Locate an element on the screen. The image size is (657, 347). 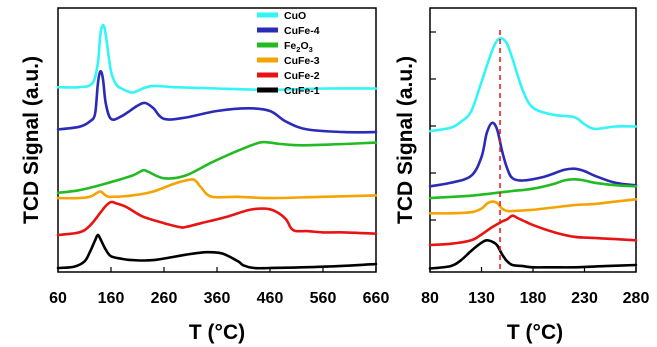
left-series-line-cuo is located at coordinates (217, 58).